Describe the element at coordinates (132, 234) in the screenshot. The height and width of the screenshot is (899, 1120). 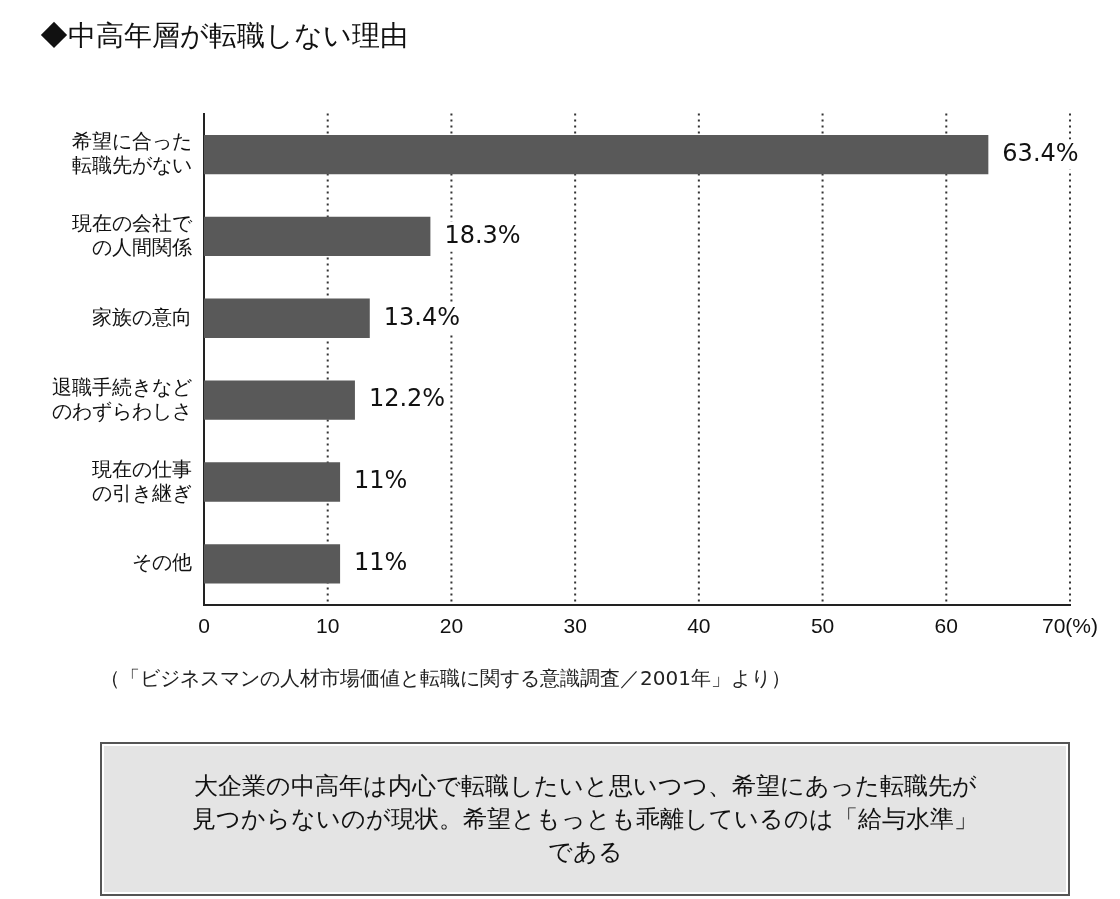
I see `y-tick-label: 現在の会社での人間関係` at that location.